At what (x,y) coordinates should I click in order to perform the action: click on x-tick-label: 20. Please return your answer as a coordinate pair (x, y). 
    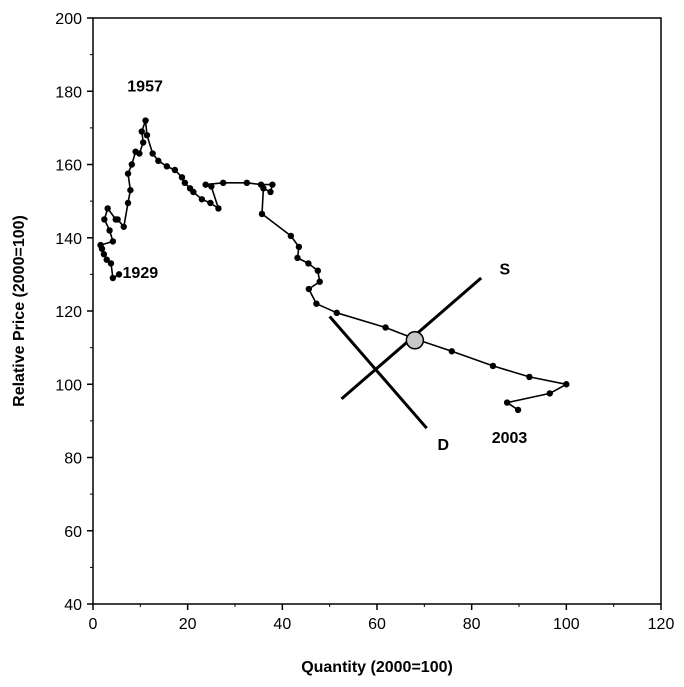
    Looking at the image, I should click on (188, 624).